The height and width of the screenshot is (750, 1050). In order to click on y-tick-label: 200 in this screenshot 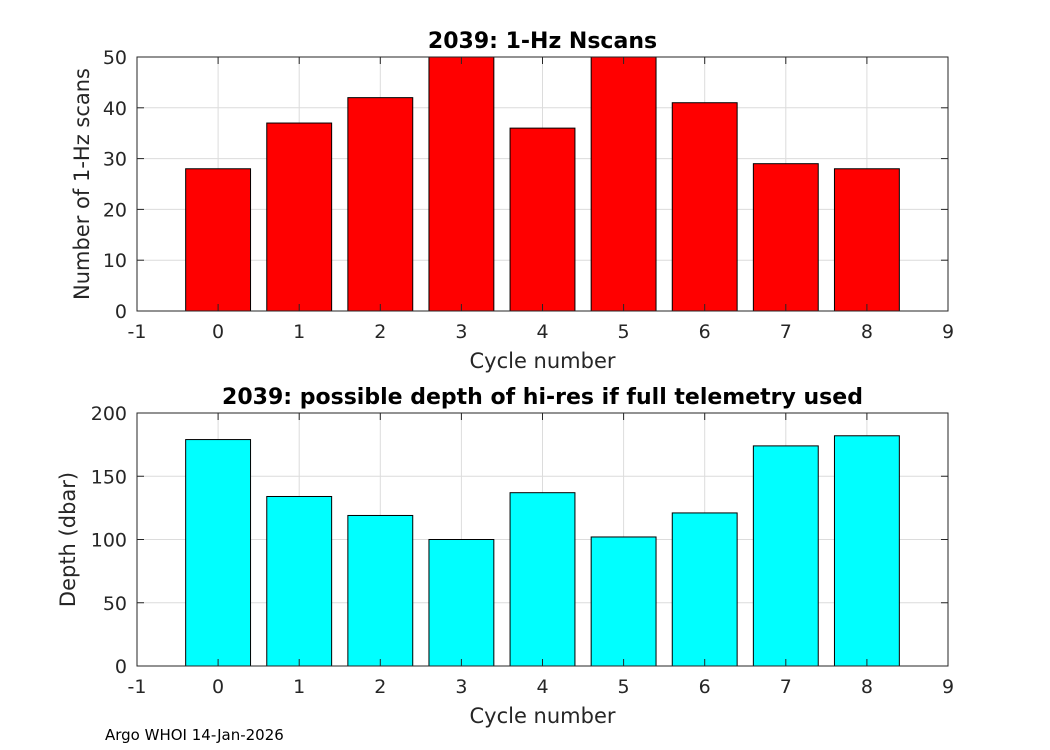, I will do `click(109, 414)`.